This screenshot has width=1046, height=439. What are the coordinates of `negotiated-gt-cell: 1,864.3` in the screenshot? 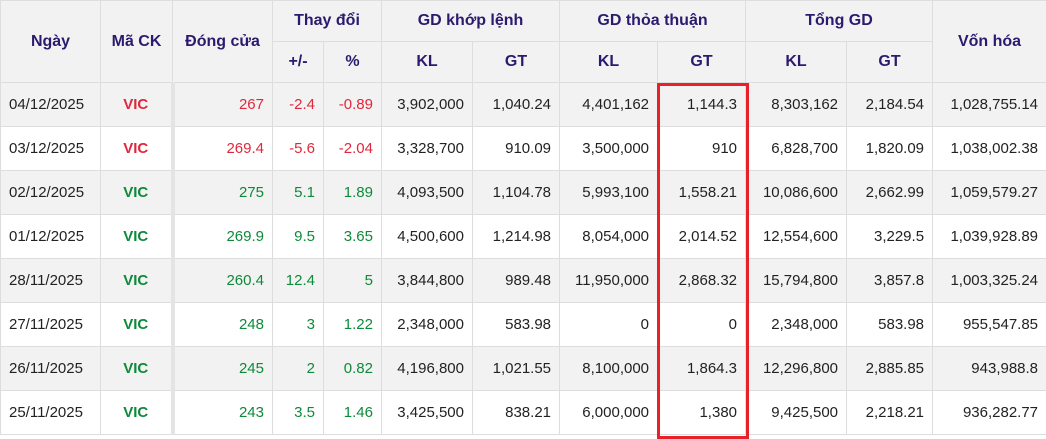 It's located at (702, 369).